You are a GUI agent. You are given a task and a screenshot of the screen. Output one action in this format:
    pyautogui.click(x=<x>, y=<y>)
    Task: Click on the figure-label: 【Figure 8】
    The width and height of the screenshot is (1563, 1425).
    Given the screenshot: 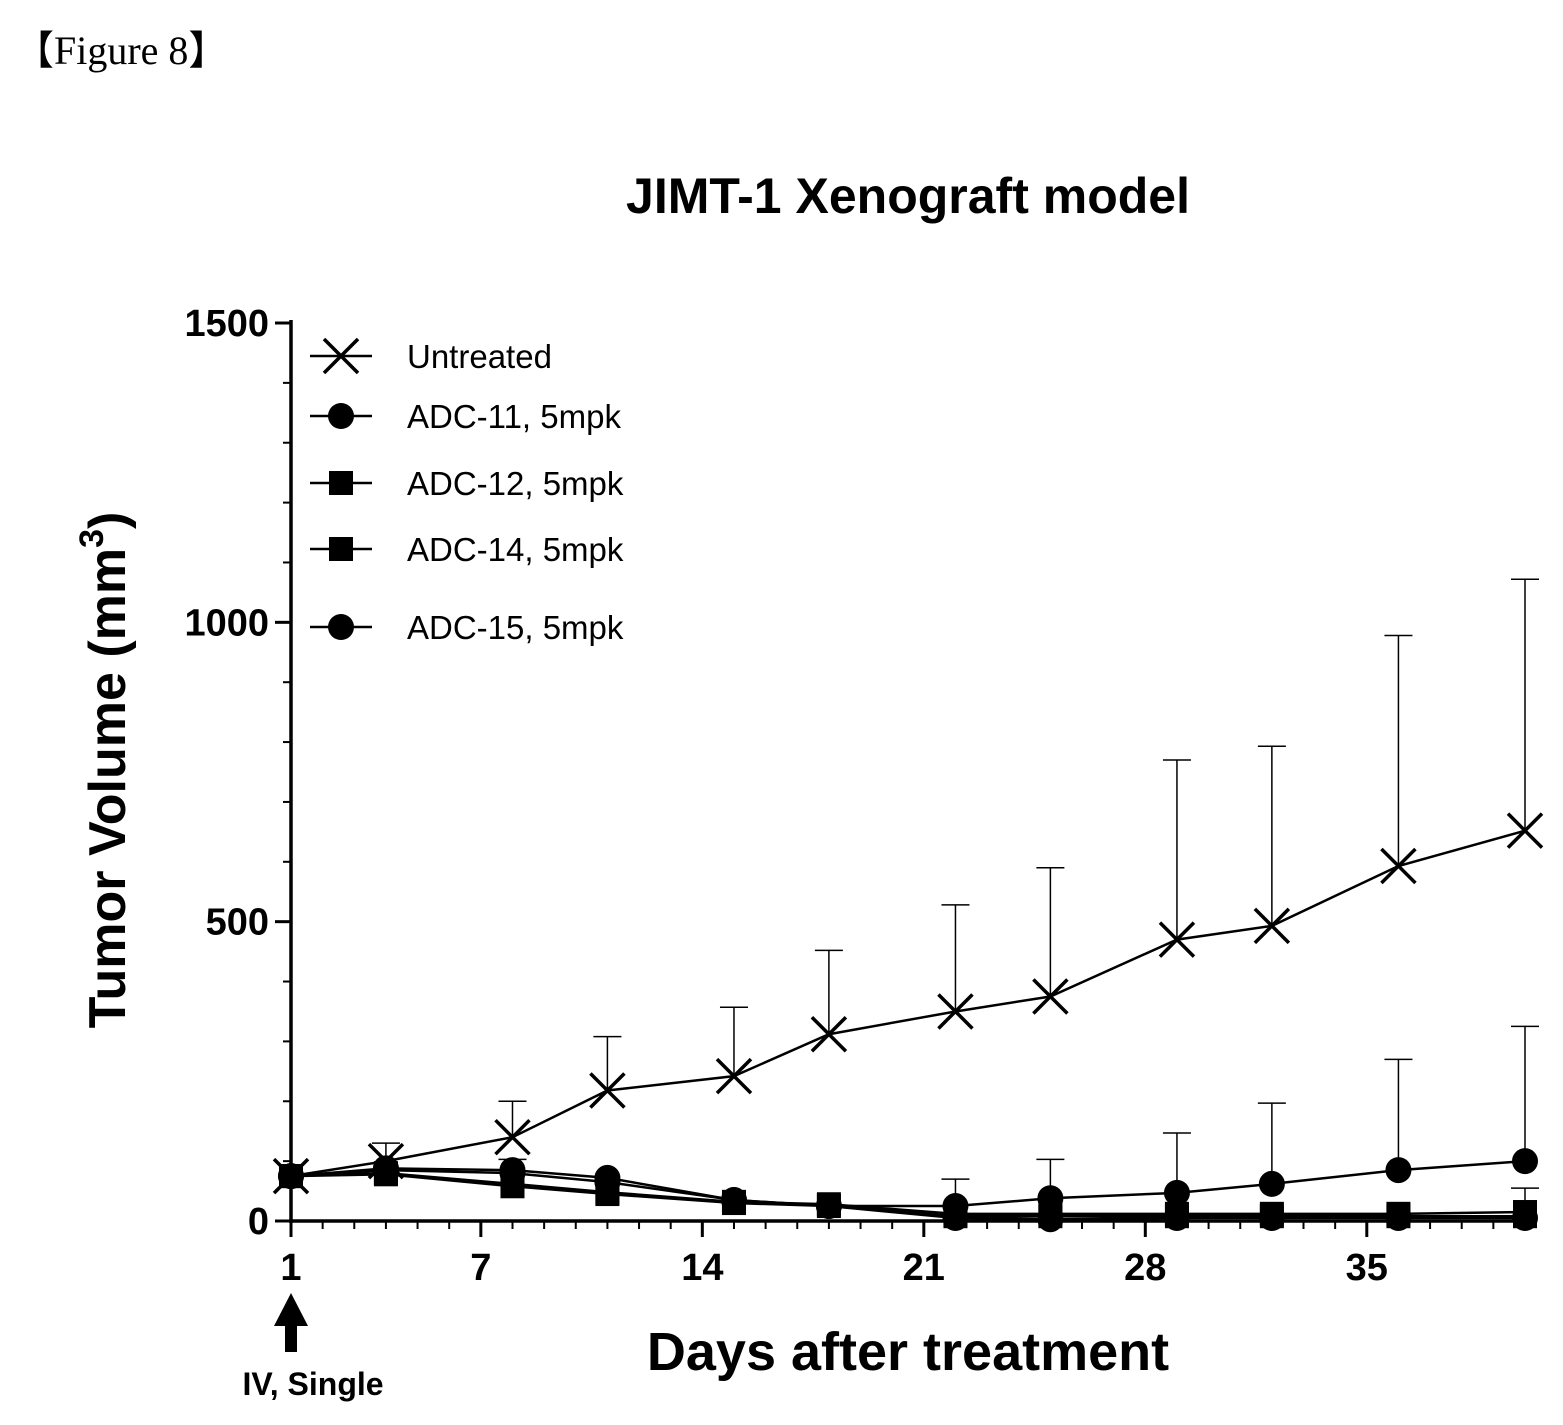 What is the action you would take?
    pyautogui.click(x=121, y=50)
    